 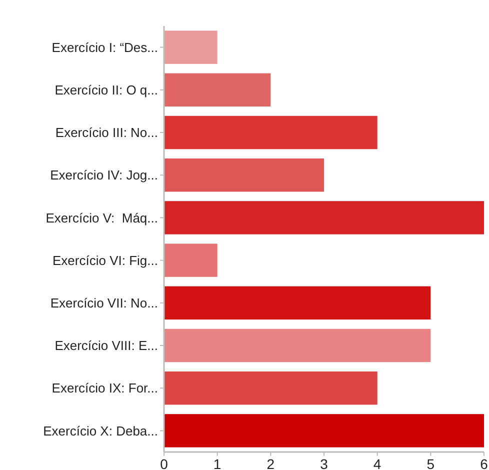 What do you see at coordinates (484, 463) in the screenshot?
I see `x-tick-label: 6` at bounding box center [484, 463].